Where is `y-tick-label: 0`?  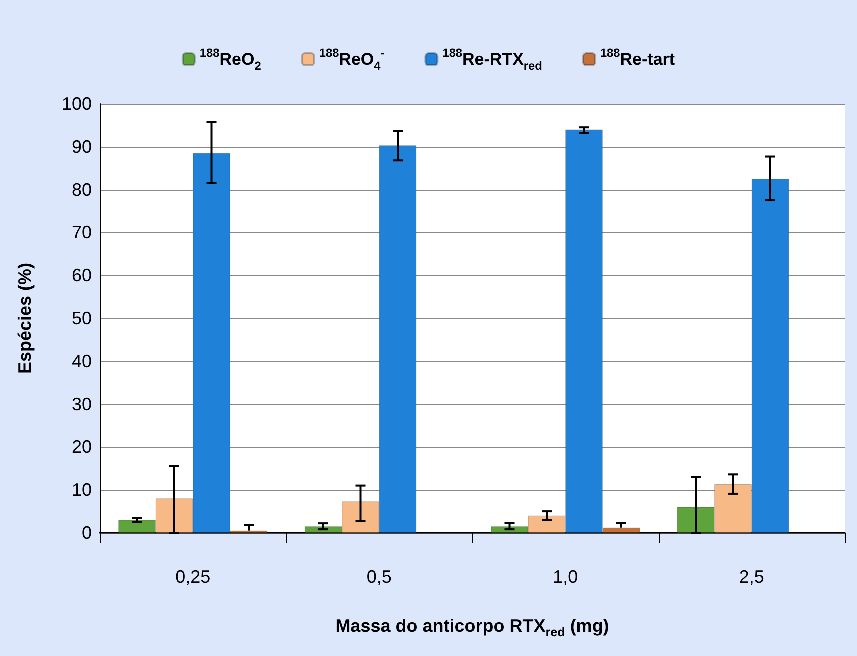 y-tick-label: 0 is located at coordinates (87, 533).